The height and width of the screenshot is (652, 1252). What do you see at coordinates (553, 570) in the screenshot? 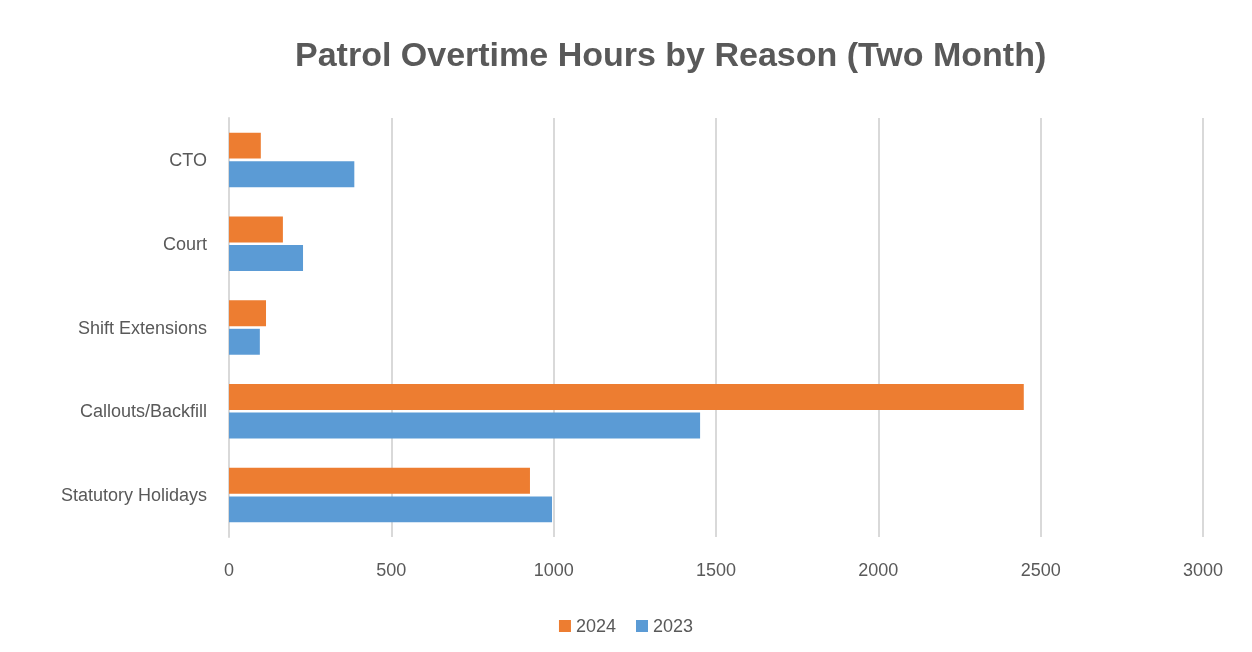
I see `x-tick-label: 1000` at bounding box center [553, 570].